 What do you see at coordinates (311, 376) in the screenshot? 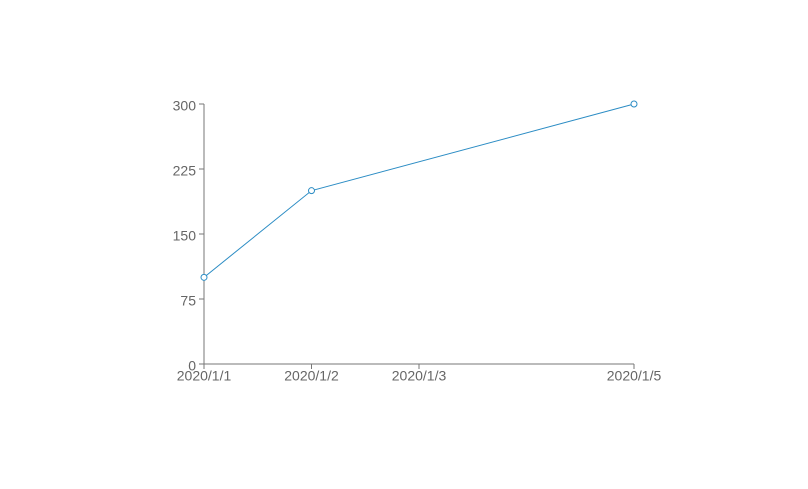
I see `x-tick-label: 2020/1/2` at bounding box center [311, 376].